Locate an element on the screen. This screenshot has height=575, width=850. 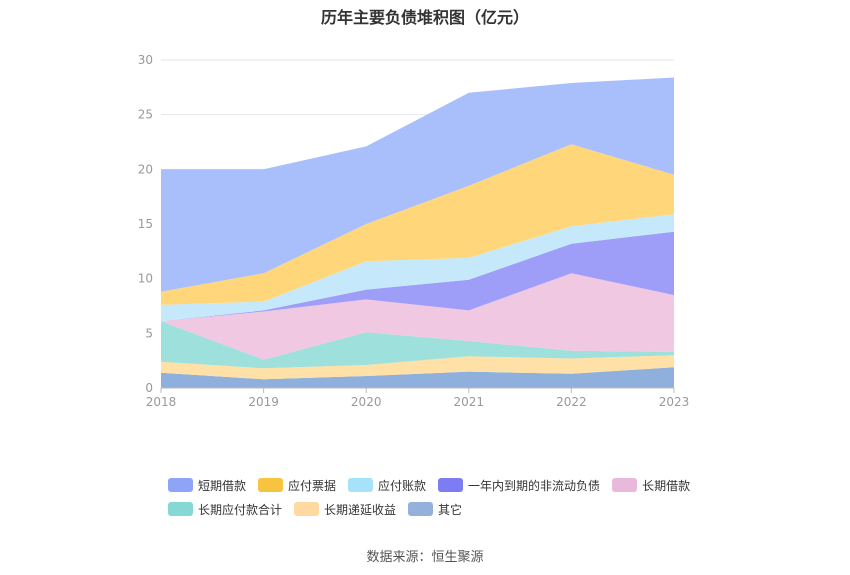
legend-row: 短期借款 应付票据 应付账款 一年内到期的非流动负债 长期借款 is located at coordinates (448, 485).